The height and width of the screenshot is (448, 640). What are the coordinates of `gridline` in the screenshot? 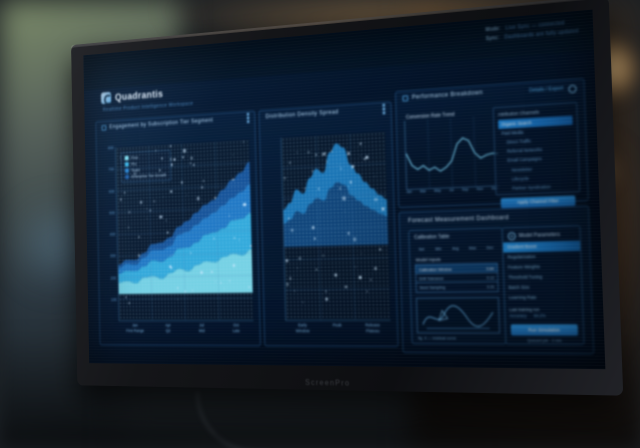 It's located at (451, 152).